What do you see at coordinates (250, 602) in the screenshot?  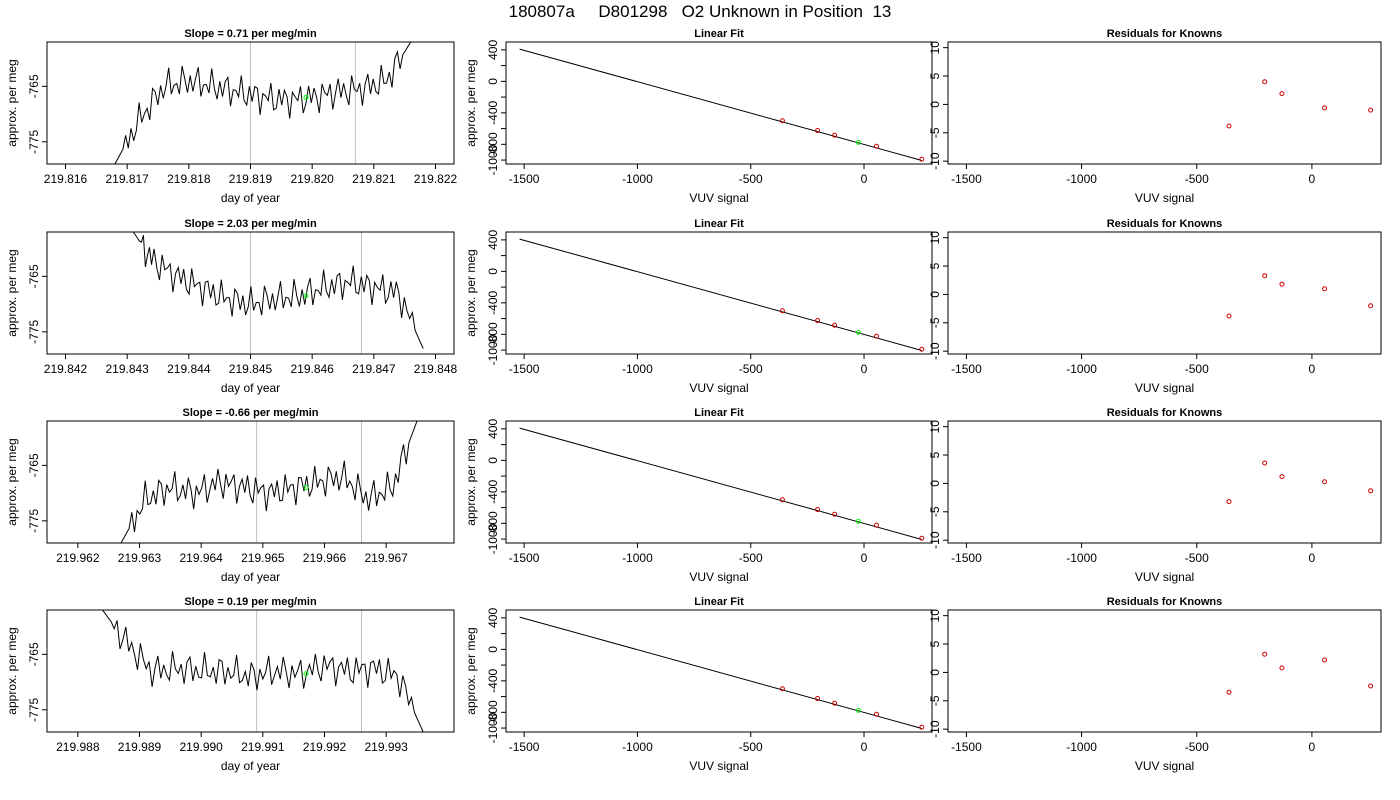 I see `panel-title: Slope = 0.19 per meg/min` at bounding box center [250, 602].